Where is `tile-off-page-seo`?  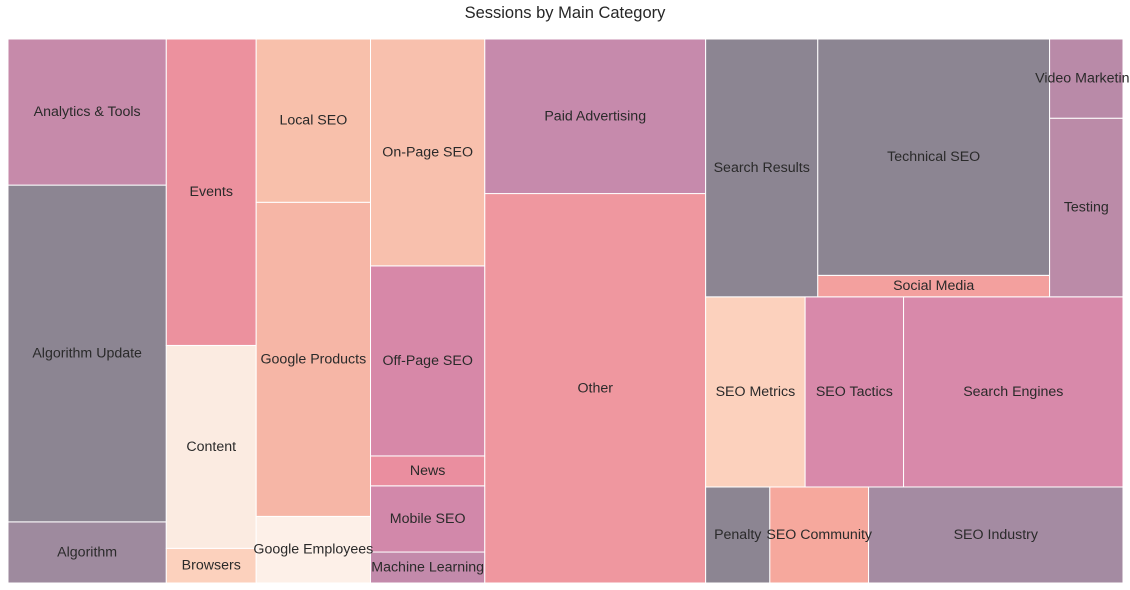
tile-off-page-seo is located at coordinates (428, 361).